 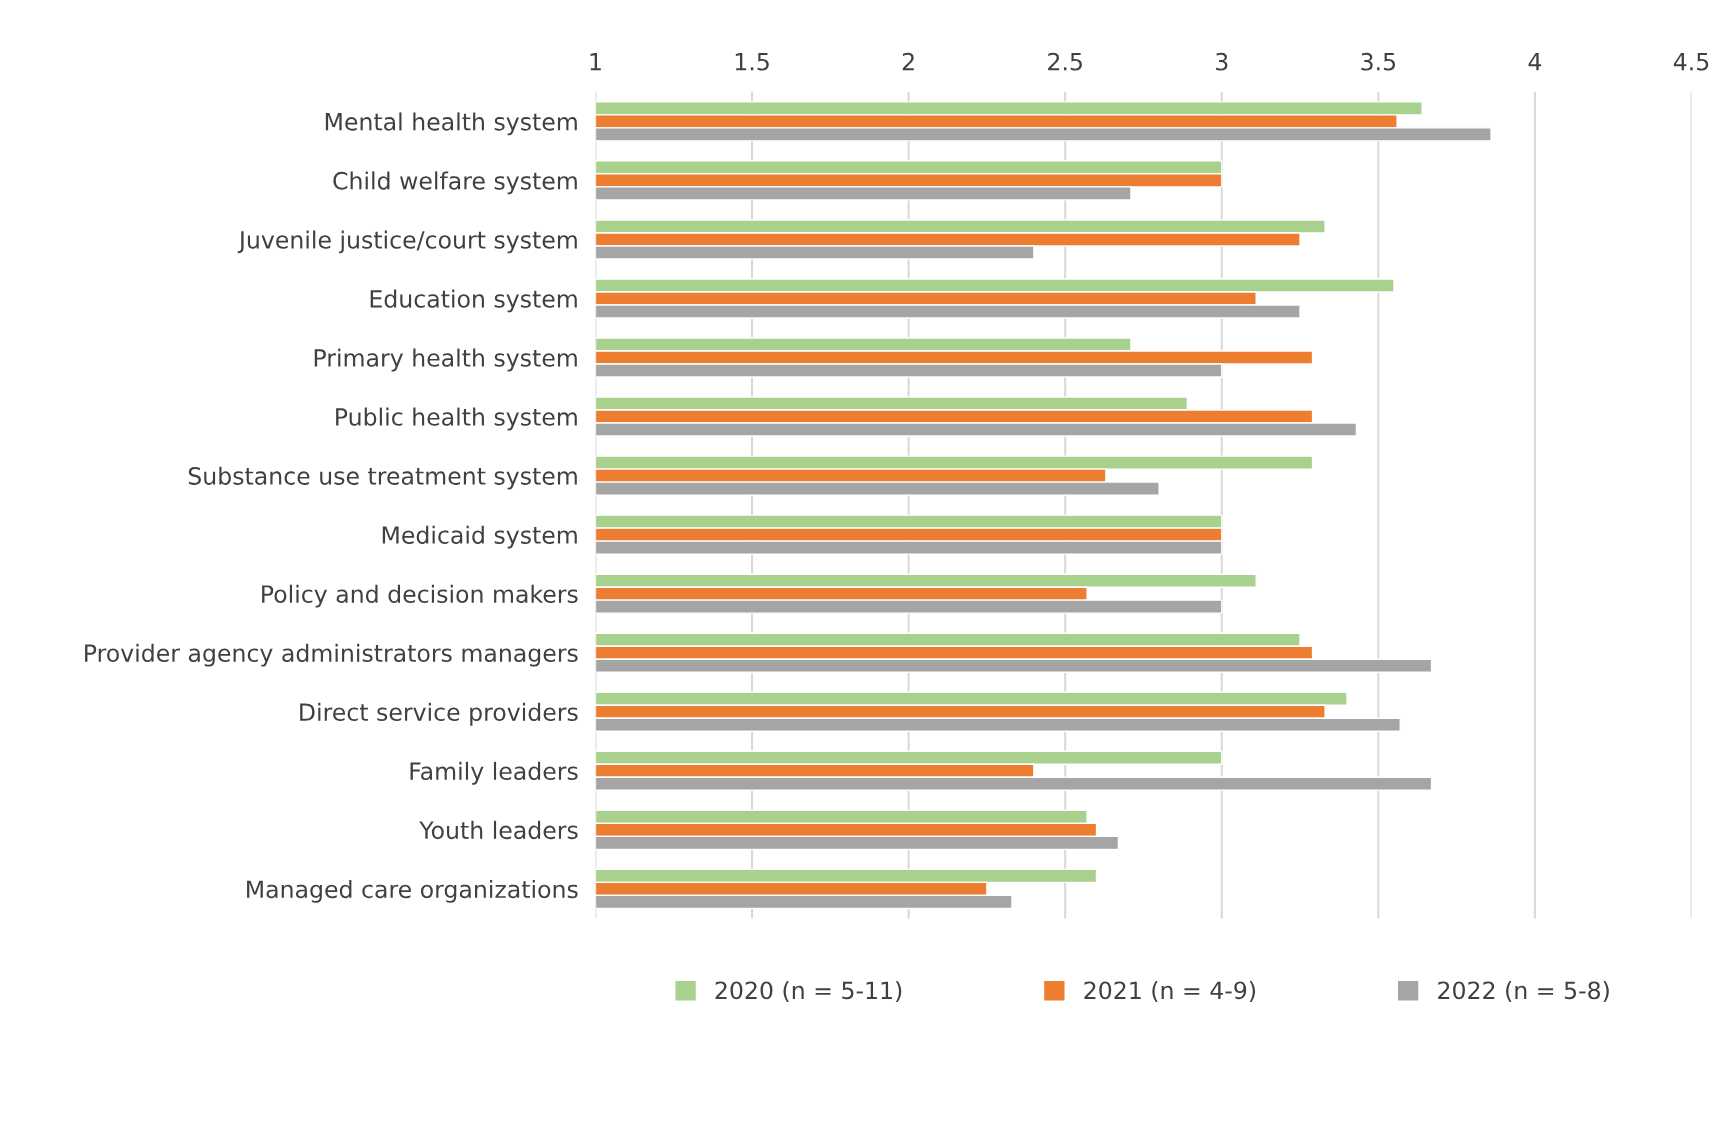 I want to click on y-tick-label: Family leaders, so click(x=494, y=773).